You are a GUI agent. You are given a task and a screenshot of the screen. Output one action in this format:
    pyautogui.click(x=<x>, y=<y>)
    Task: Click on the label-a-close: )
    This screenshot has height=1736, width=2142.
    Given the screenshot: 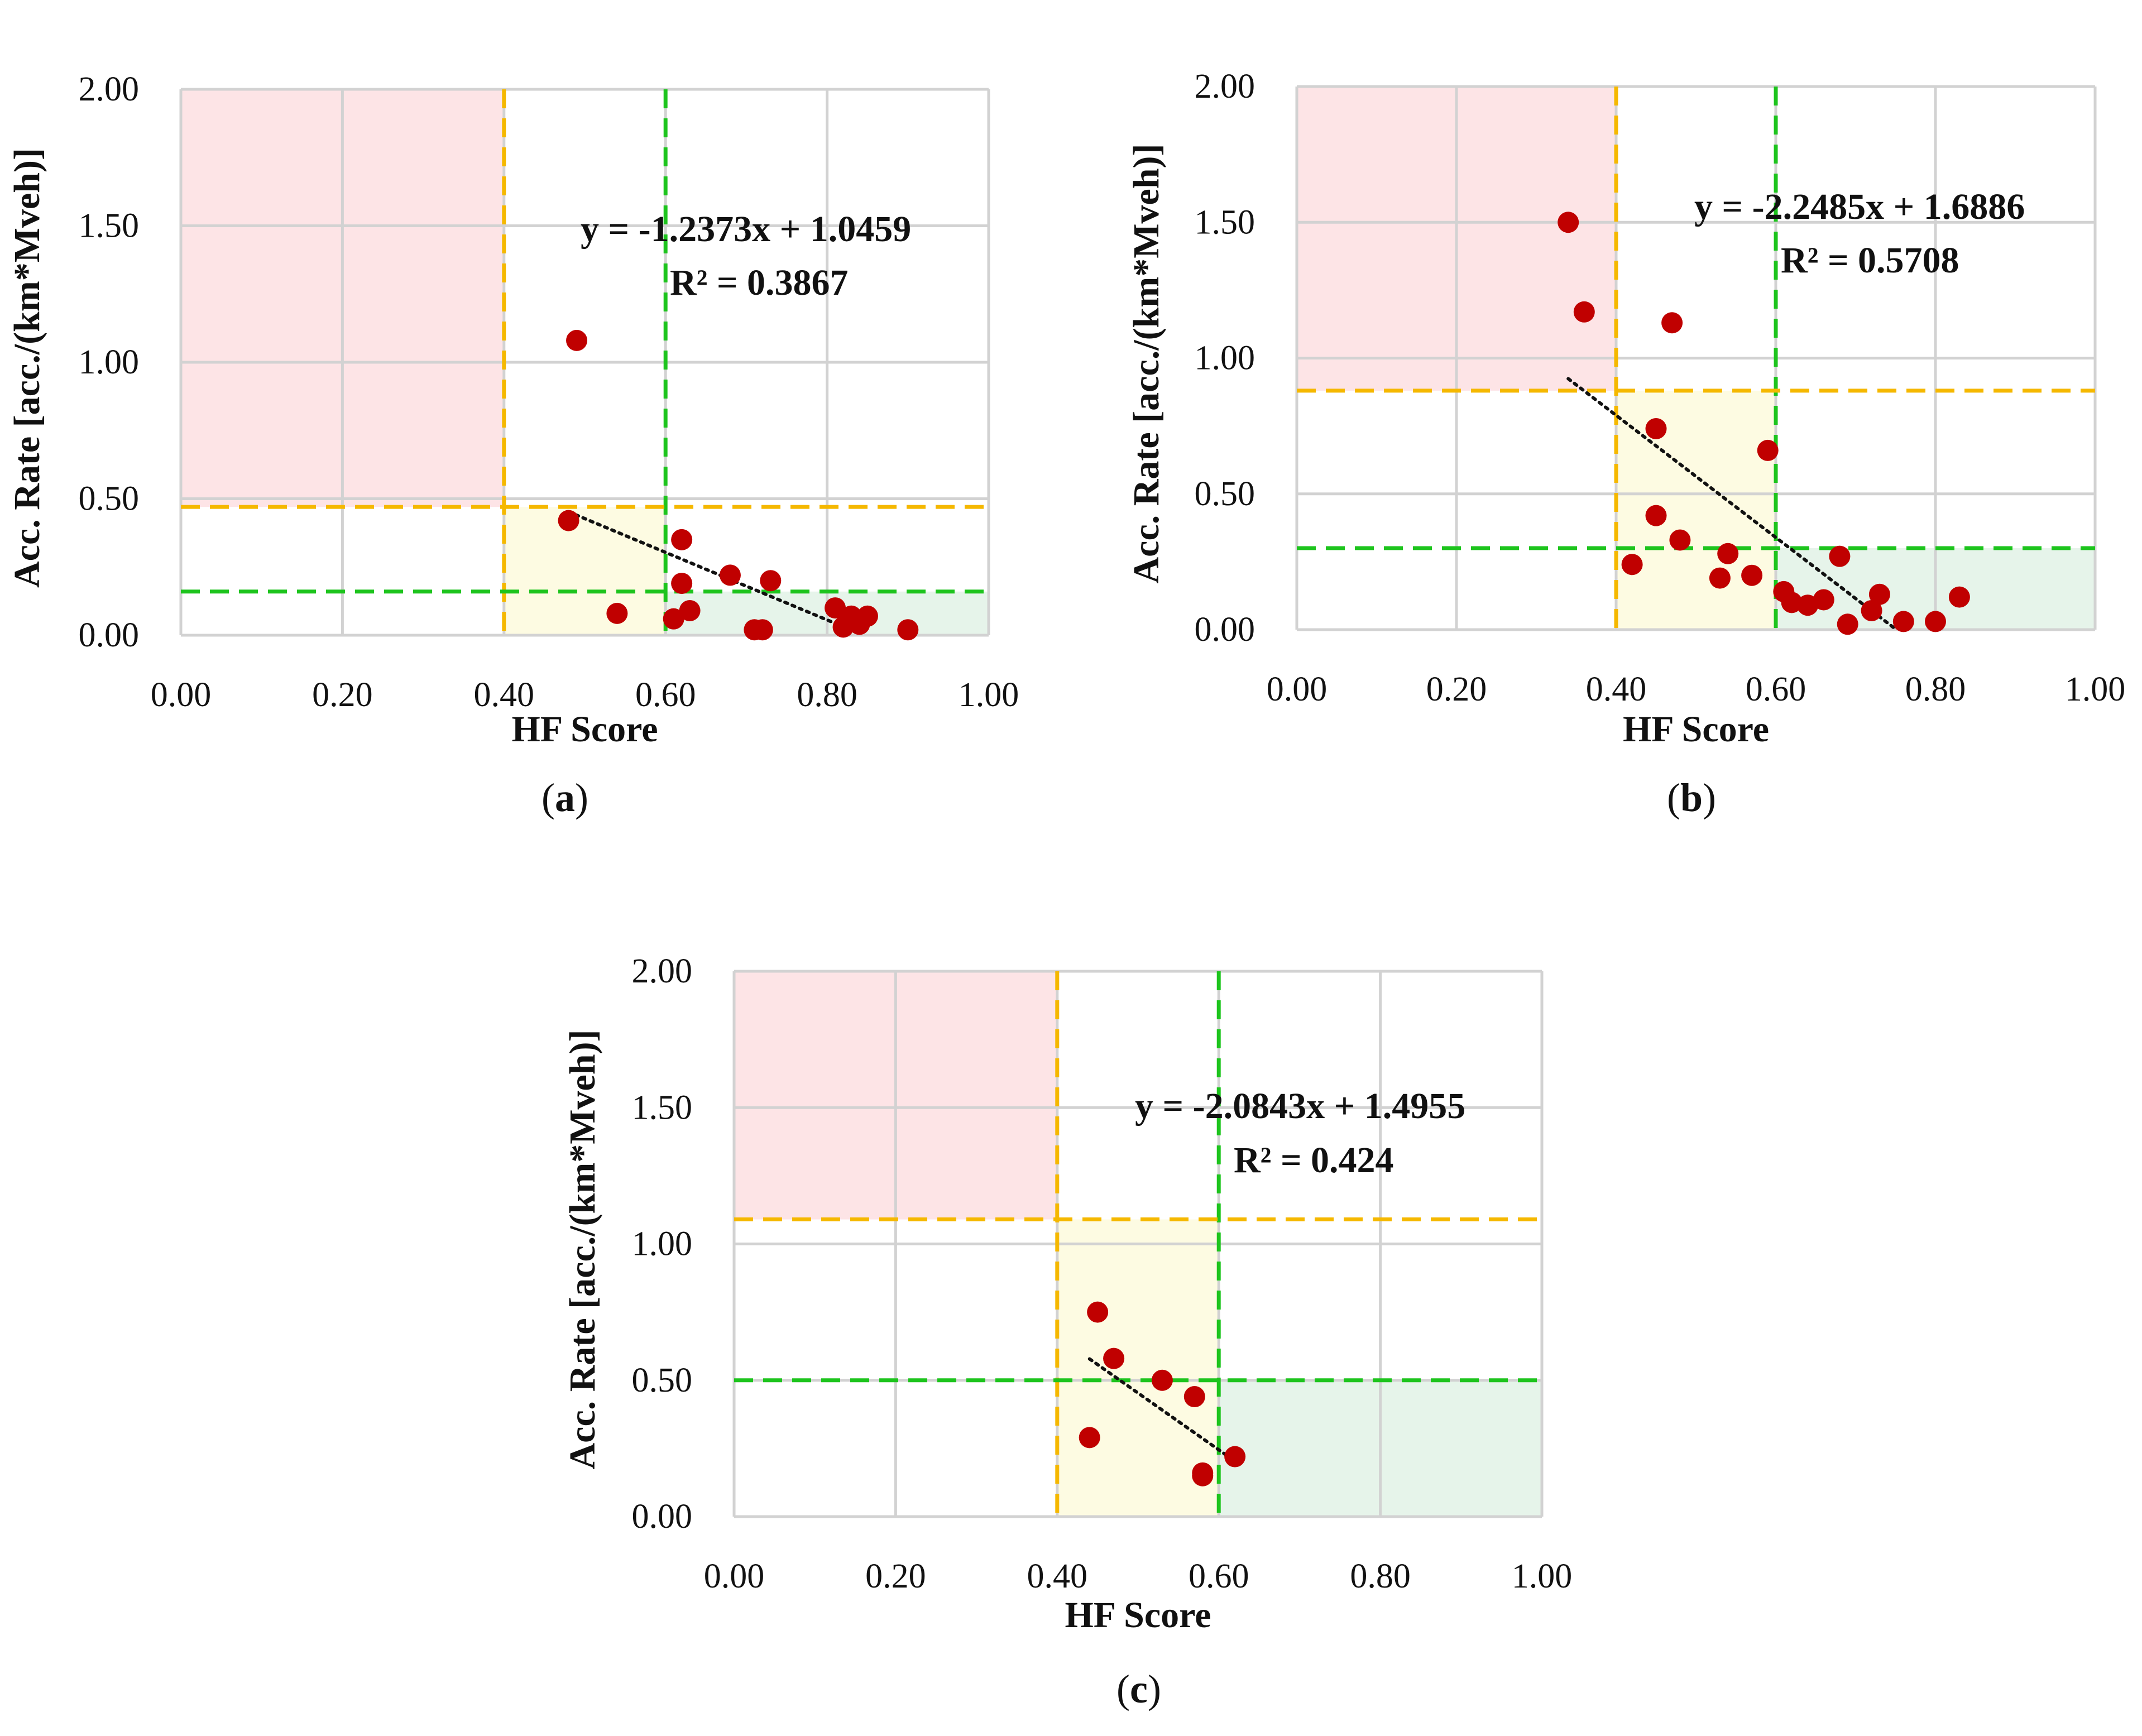 What is the action you would take?
    pyautogui.click(x=582, y=797)
    